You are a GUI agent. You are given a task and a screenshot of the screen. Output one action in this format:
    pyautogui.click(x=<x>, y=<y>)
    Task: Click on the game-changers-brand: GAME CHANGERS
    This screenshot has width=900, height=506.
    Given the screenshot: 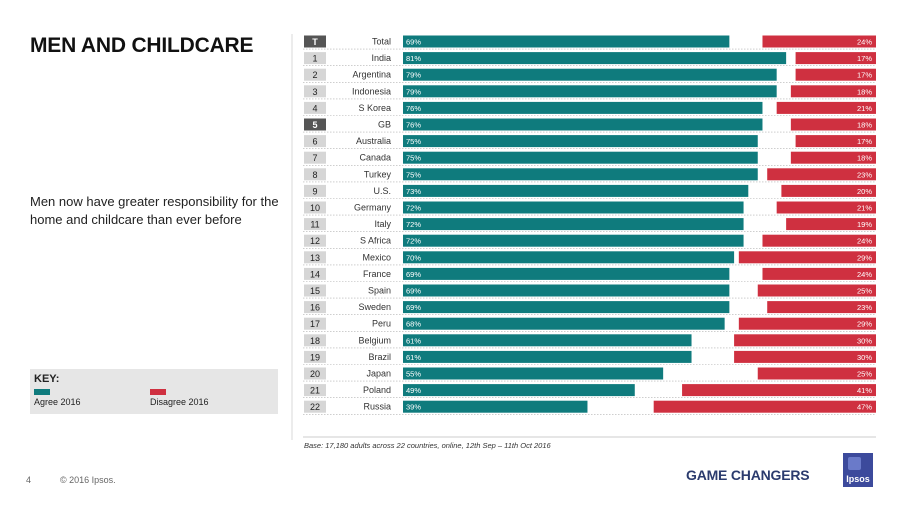 What is the action you would take?
    pyautogui.click(x=748, y=475)
    